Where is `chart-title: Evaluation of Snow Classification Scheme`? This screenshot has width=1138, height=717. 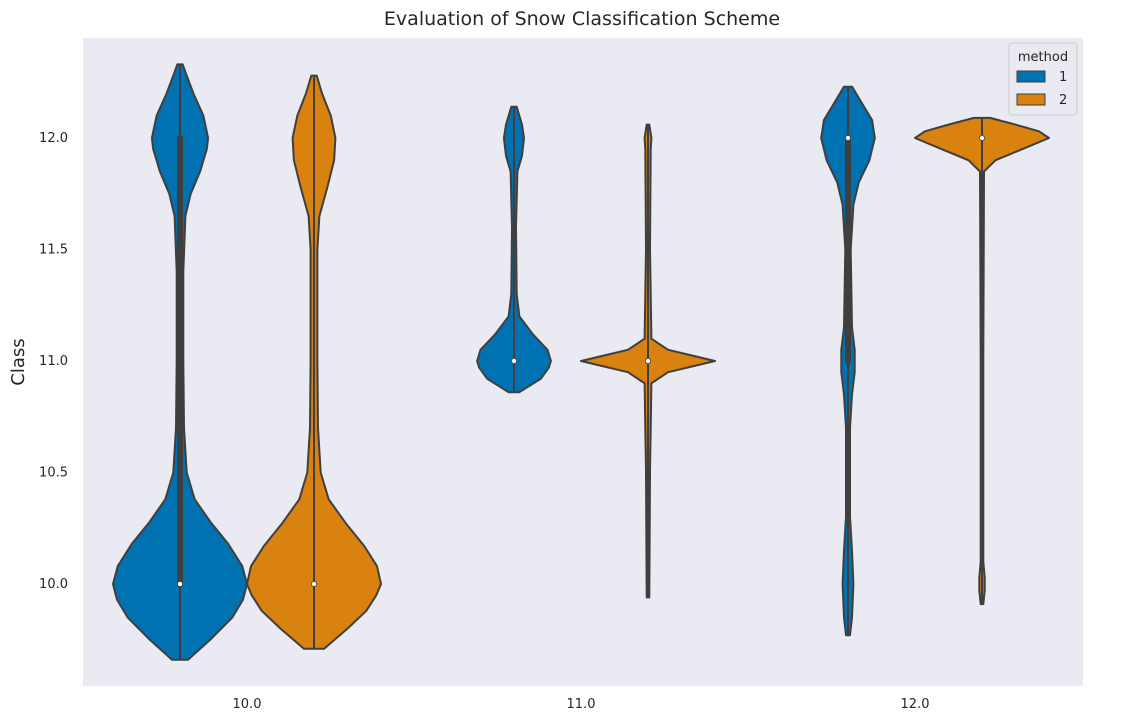
chart-title: Evaluation of Snow Classification Scheme is located at coordinates (582, 19).